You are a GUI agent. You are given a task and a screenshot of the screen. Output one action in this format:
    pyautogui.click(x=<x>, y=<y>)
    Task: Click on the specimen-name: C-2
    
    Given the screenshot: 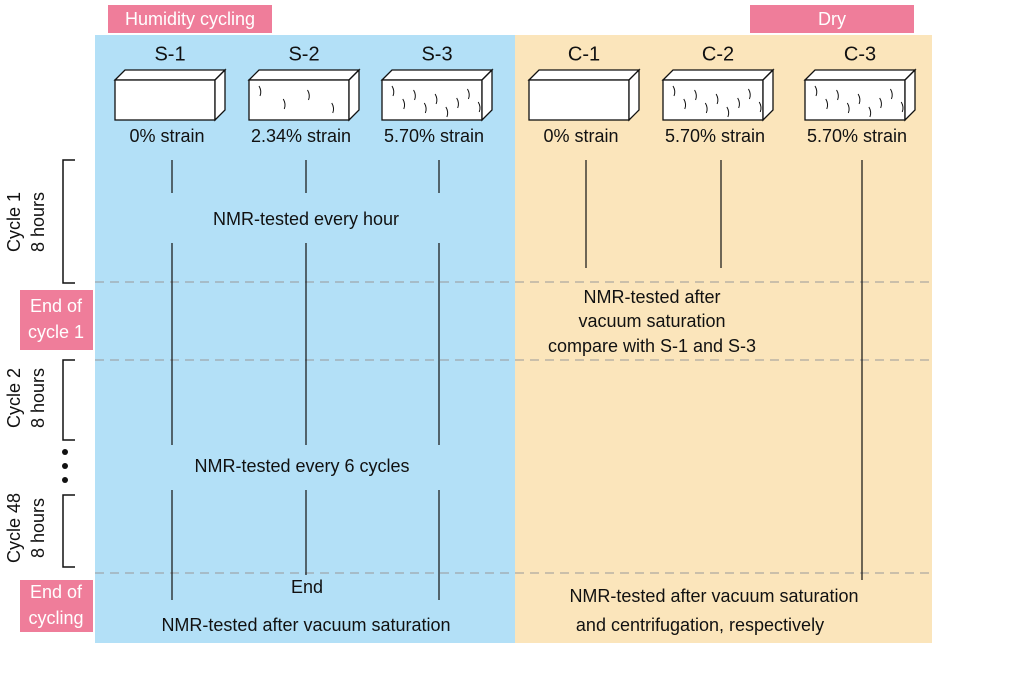 What is the action you would take?
    pyautogui.click(x=718, y=54)
    